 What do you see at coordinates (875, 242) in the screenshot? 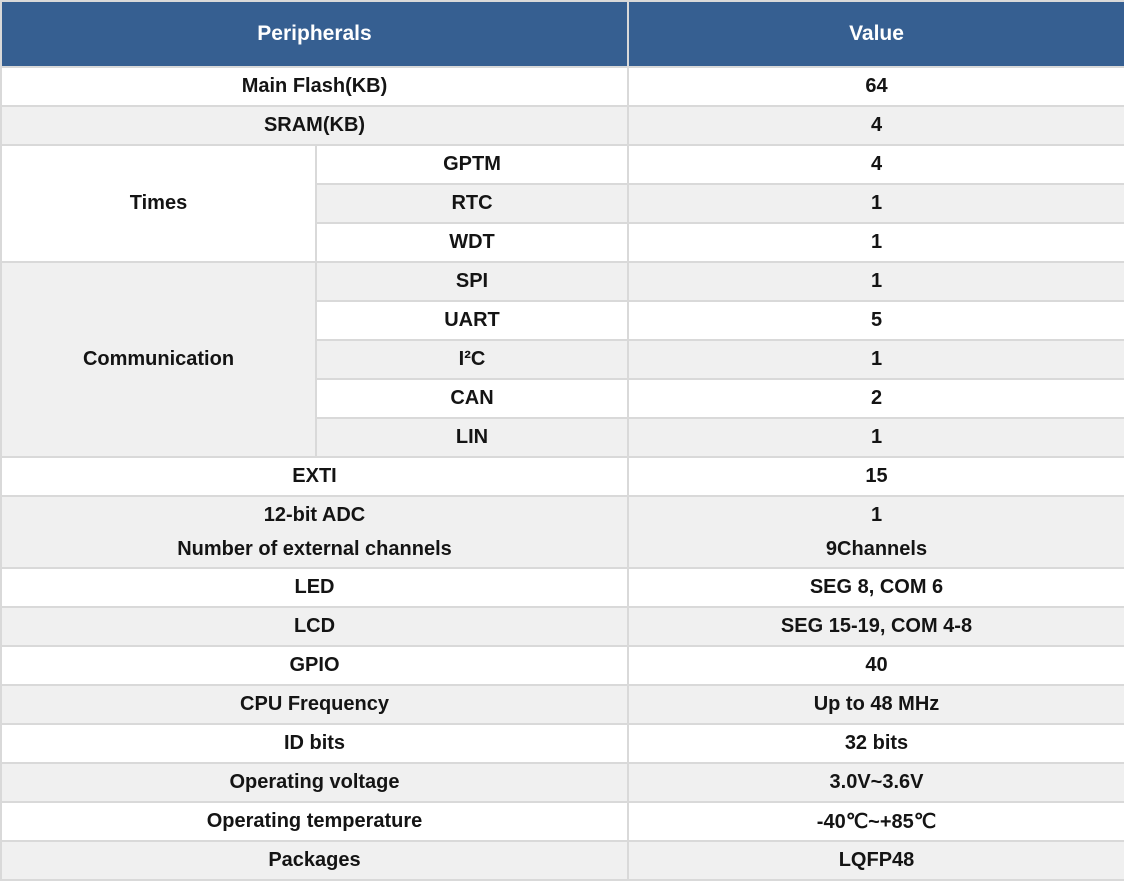
I see `wdt-value: 1` at bounding box center [875, 242].